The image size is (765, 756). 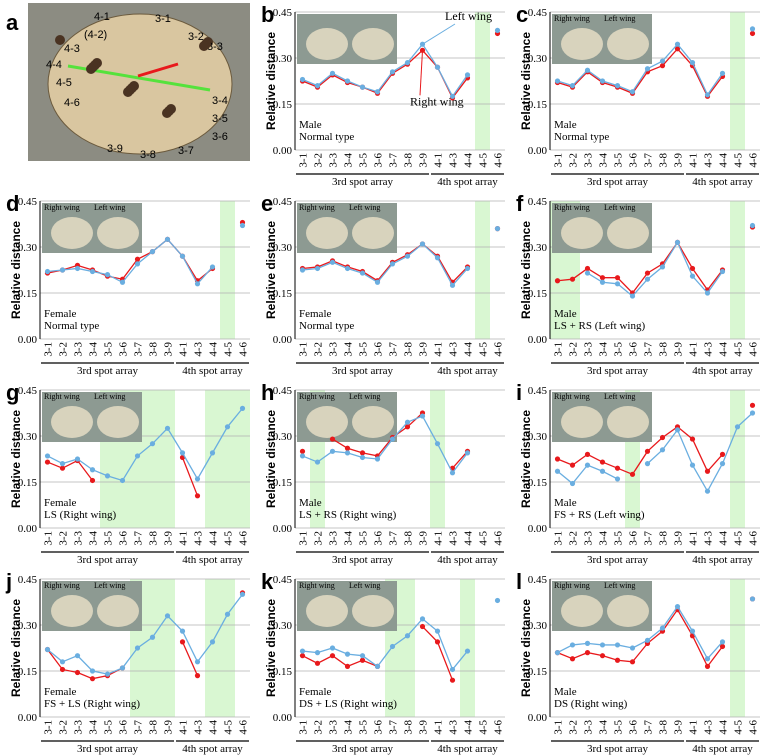 I want to click on callout-arrow, so click(x=439, y=34).